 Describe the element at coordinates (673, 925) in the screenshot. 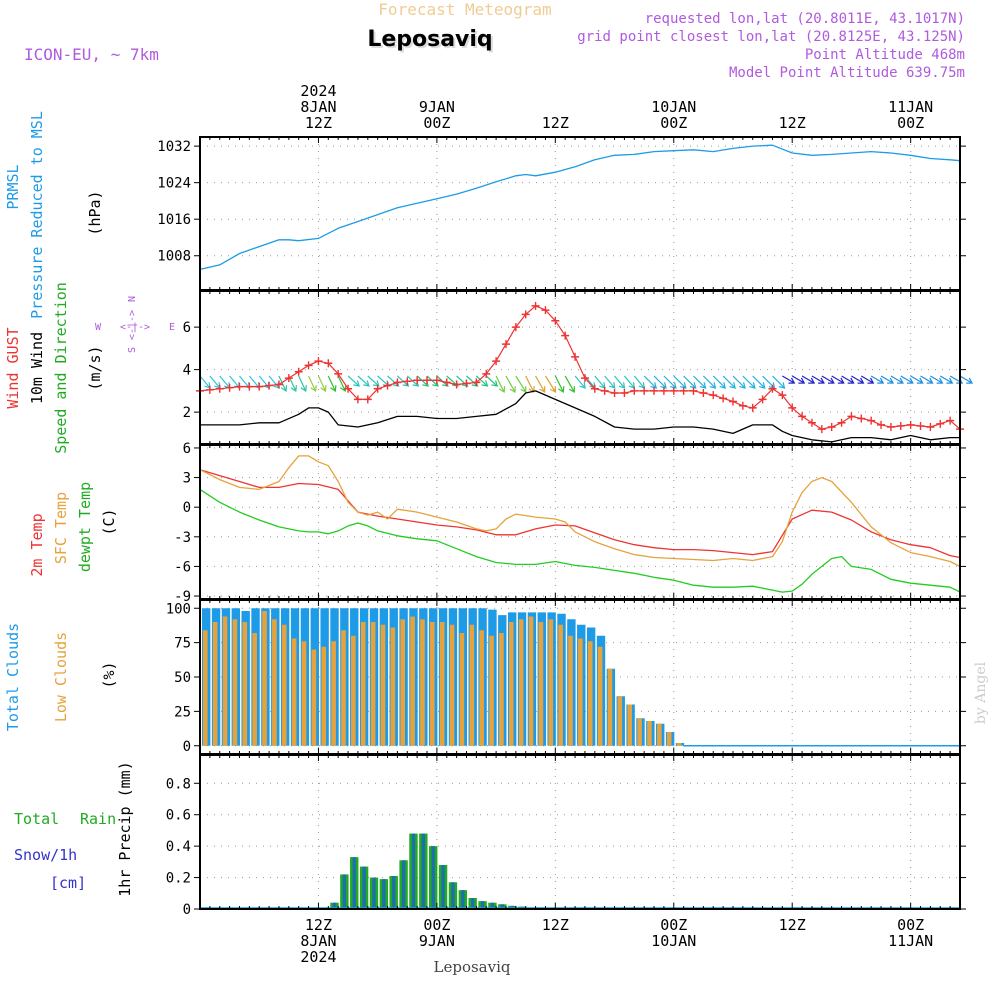

I see `bottom-time-label: 00Z` at that location.